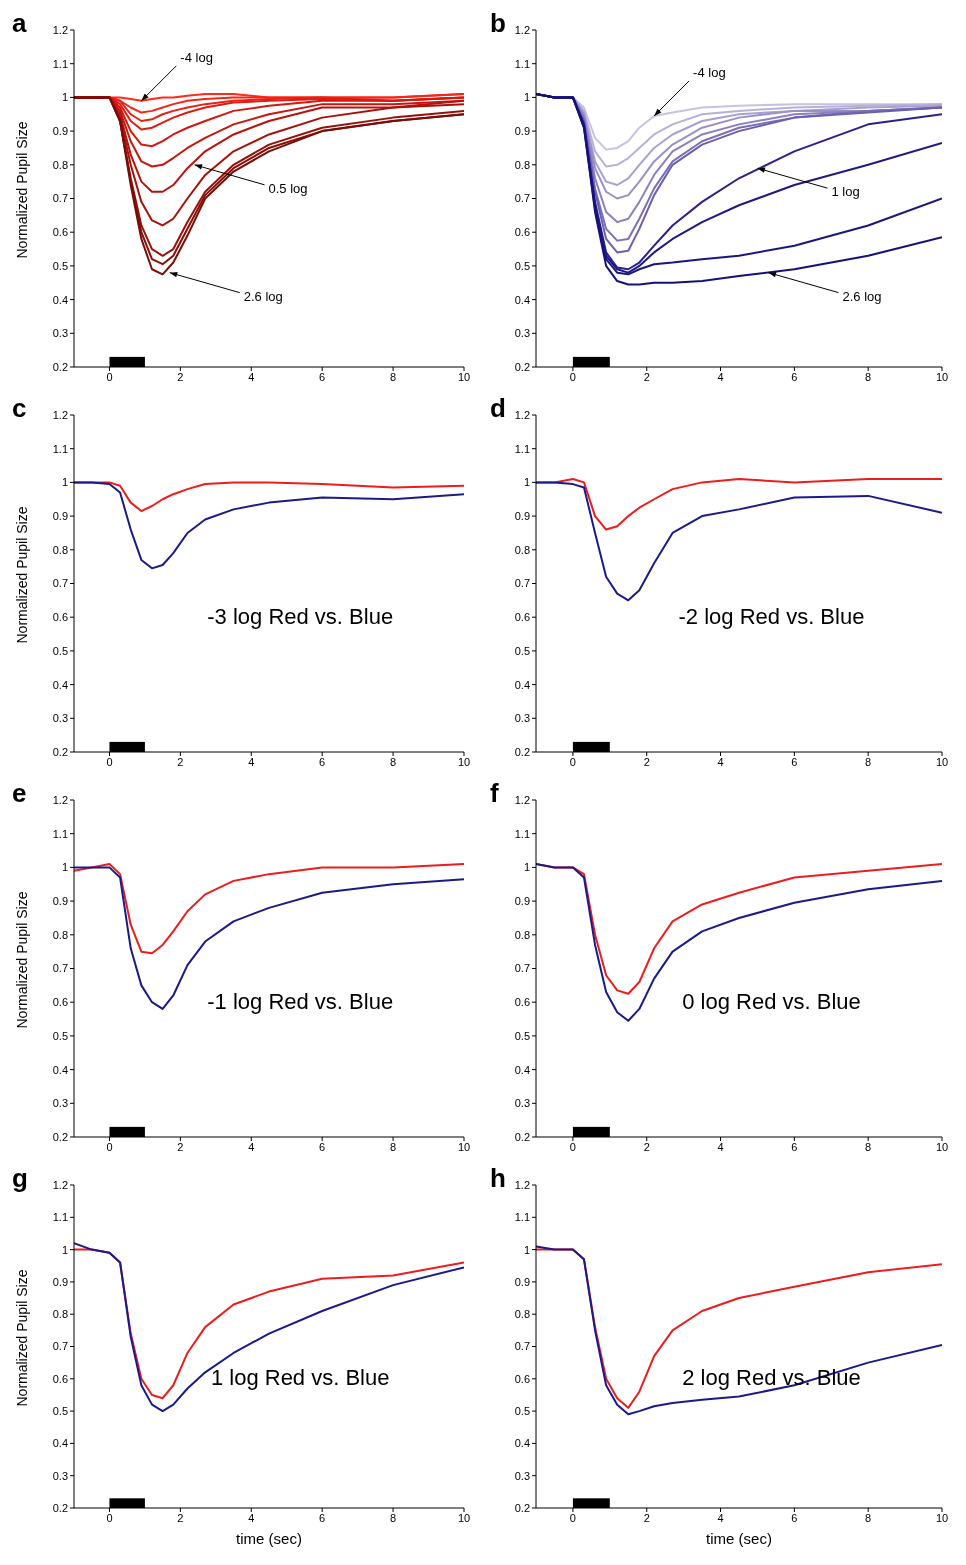 This screenshot has height=1565, width=966. What do you see at coordinates (498, 1178) in the screenshot?
I see `chart-title: h` at bounding box center [498, 1178].